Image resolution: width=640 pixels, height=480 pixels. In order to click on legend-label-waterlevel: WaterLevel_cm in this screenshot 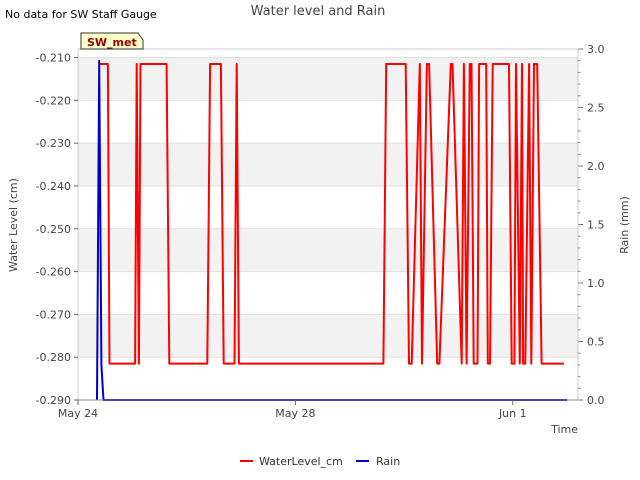, I will do `click(301, 461)`.